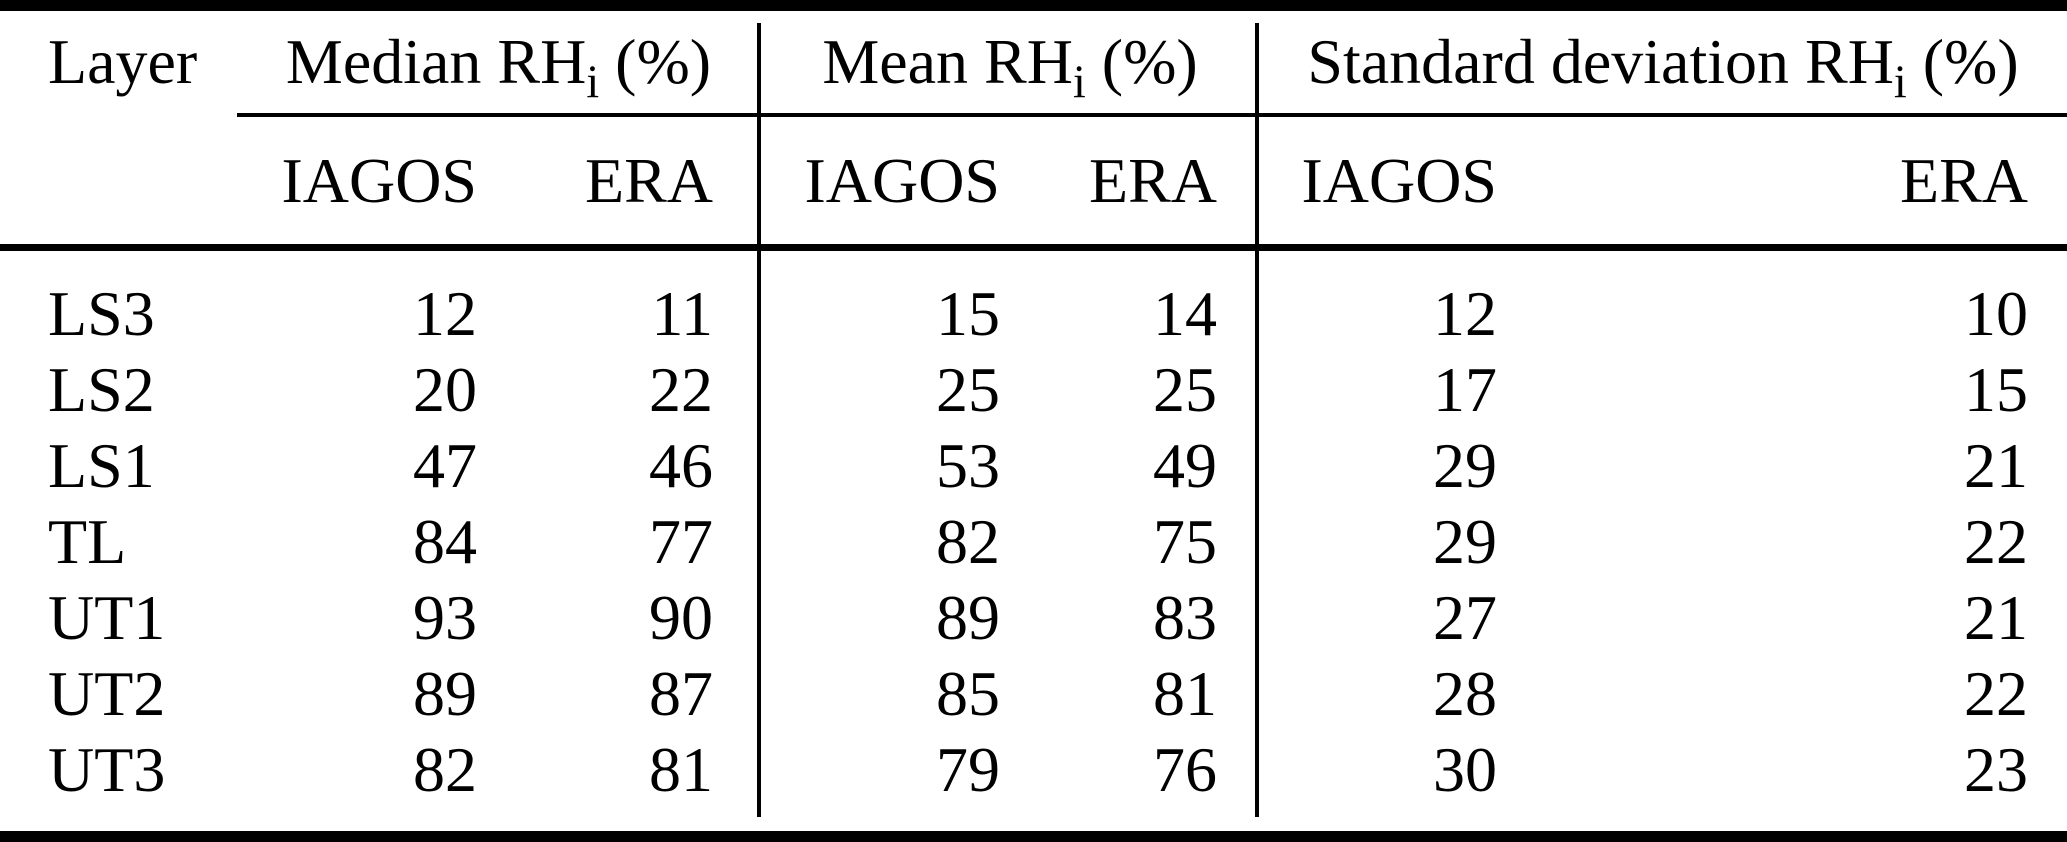  Describe the element at coordinates (681, 769) in the screenshot. I see `median-era-cell: 81` at that location.